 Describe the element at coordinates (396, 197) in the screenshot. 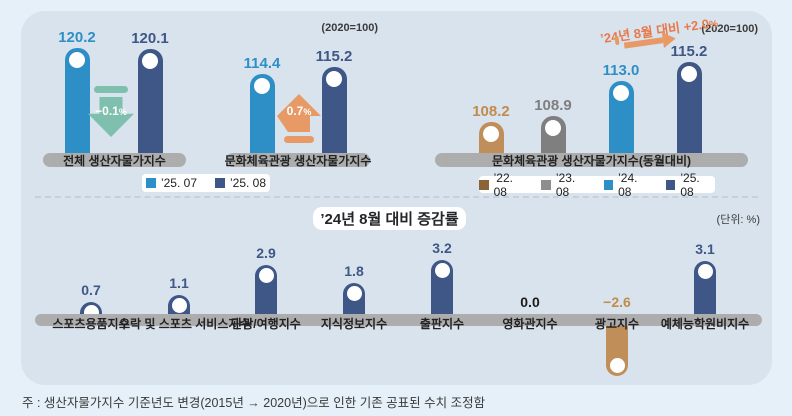

I see `section-divider` at that location.